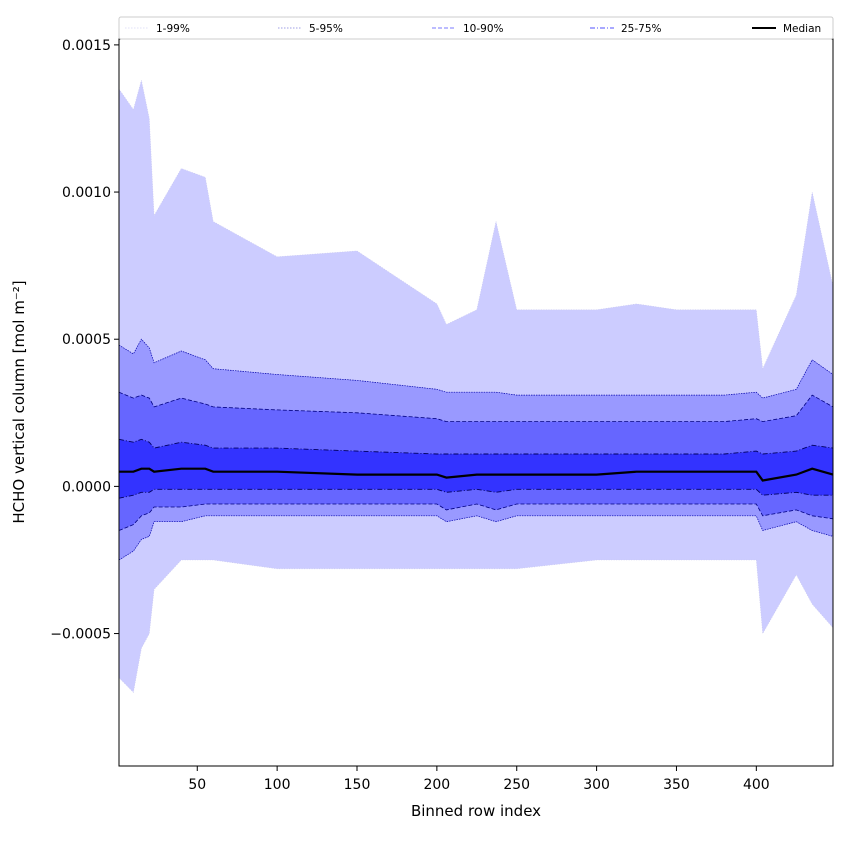 This screenshot has width=850, height=850. Describe the element at coordinates (277, 785) in the screenshot. I see `x-tick-label: 100` at that location.